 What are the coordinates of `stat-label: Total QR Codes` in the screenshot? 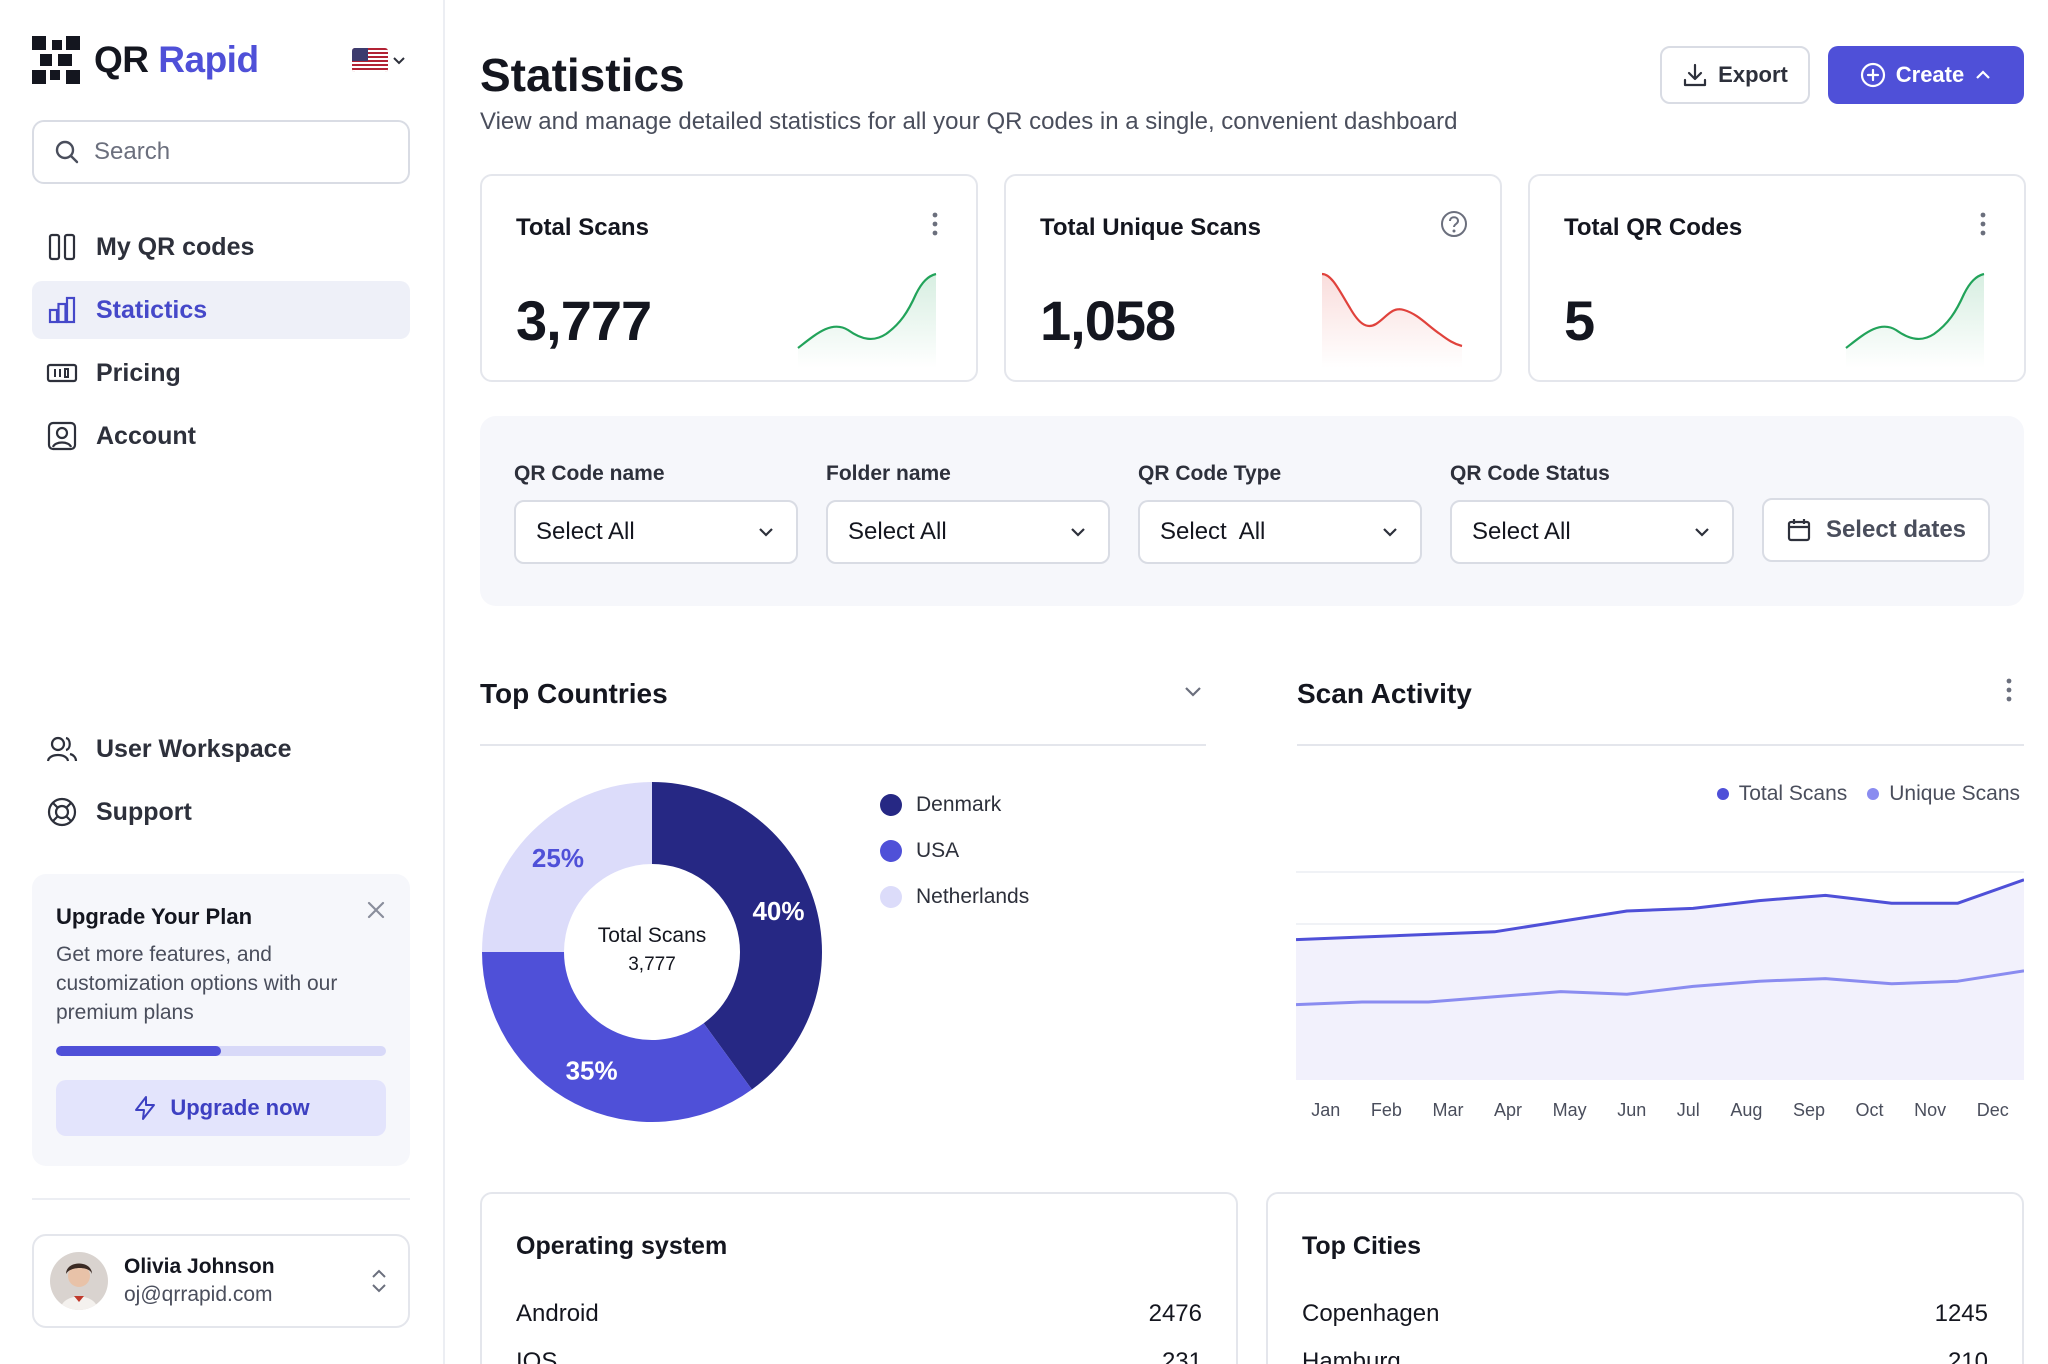 It's located at (1653, 227).